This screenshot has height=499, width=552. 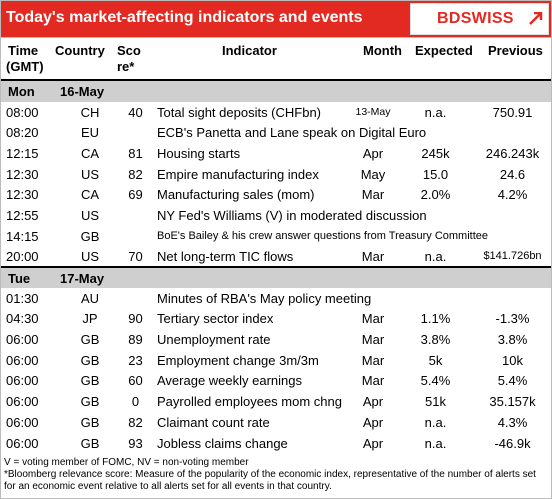 I want to click on day-name: Mon, so click(x=30, y=91).